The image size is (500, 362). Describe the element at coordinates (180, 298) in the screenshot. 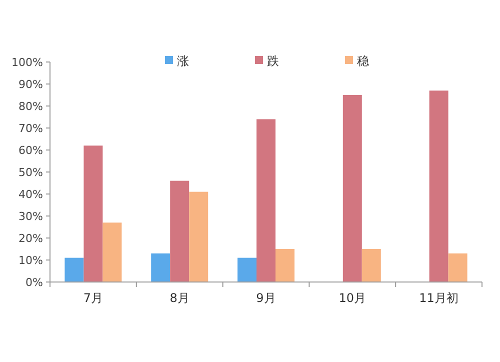

I see `x-tick-label: 8月` at that location.